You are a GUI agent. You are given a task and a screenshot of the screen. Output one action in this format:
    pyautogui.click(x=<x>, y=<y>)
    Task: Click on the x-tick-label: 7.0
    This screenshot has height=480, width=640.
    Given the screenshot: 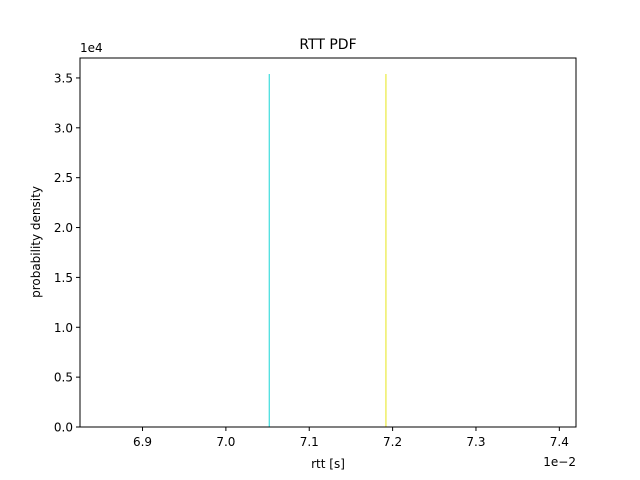 What is the action you would take?
    pyautogui.click(x=225, y=442)
    